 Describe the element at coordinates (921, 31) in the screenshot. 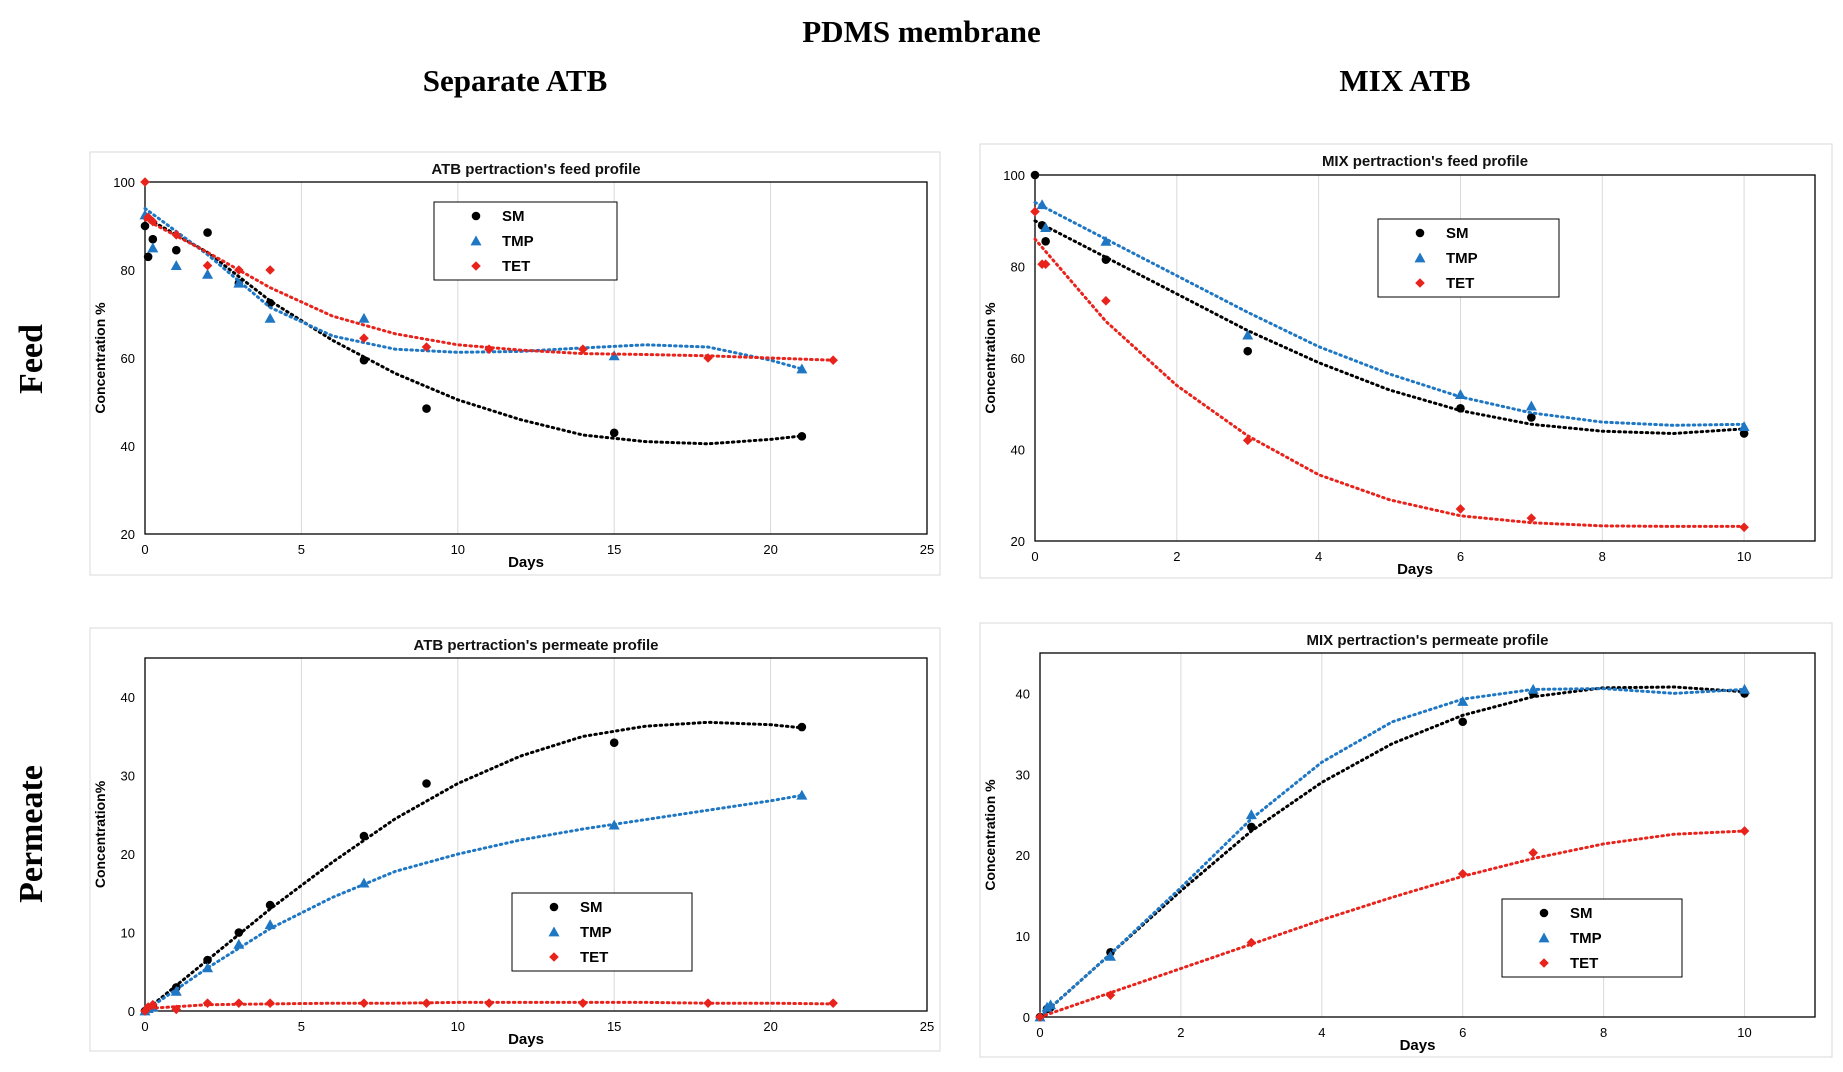

I see `page-title: PDMS membrane` at that location.